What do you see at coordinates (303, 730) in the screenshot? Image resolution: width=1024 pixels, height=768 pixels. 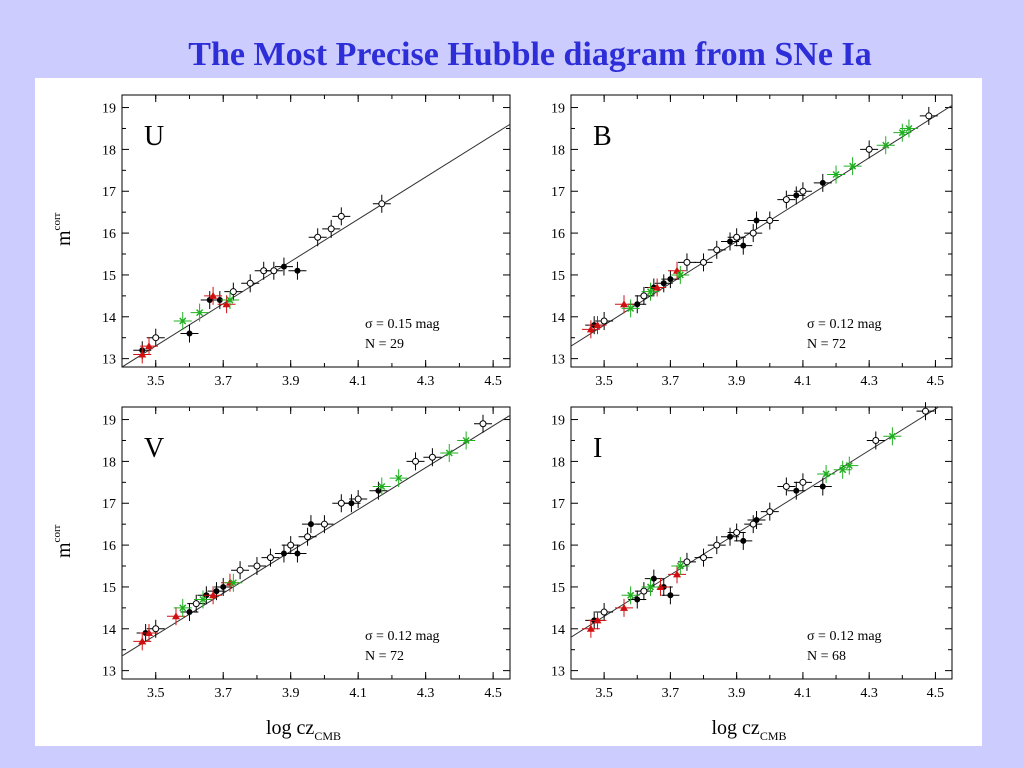 I see `x-axis-label: log czCMB` at bounding box center [303, 730].